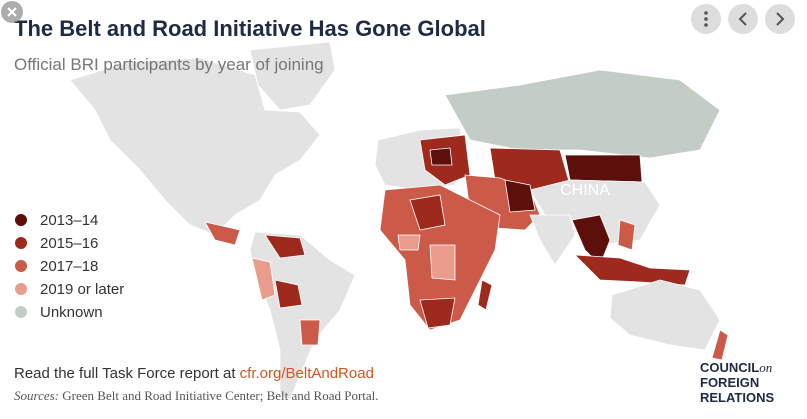 This screenshot has width=807, height=419. What do you see at coordinates (729, 382) in the screenshot?
I see `logo-word: FOREIGN` at bounding box center [729, 382].